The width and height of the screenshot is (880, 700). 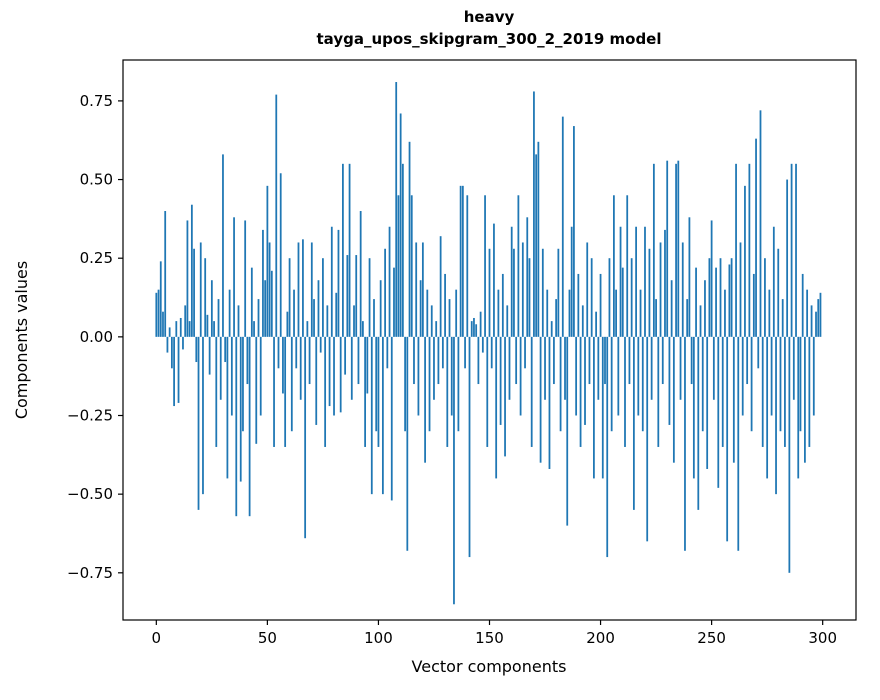 I want to click on tick-label: 250, so click(x=711, y=638).